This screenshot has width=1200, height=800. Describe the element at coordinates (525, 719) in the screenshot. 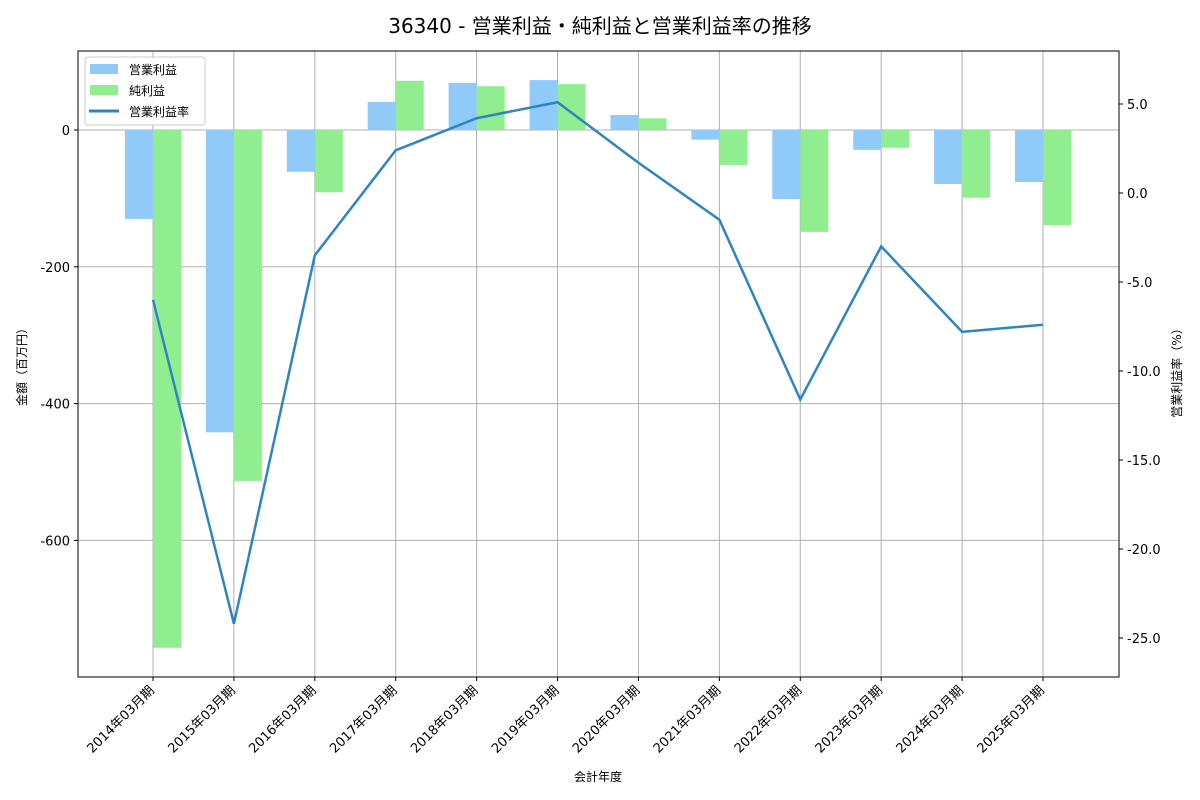

I see `x-tick-label: 2019年03月期` at that location.